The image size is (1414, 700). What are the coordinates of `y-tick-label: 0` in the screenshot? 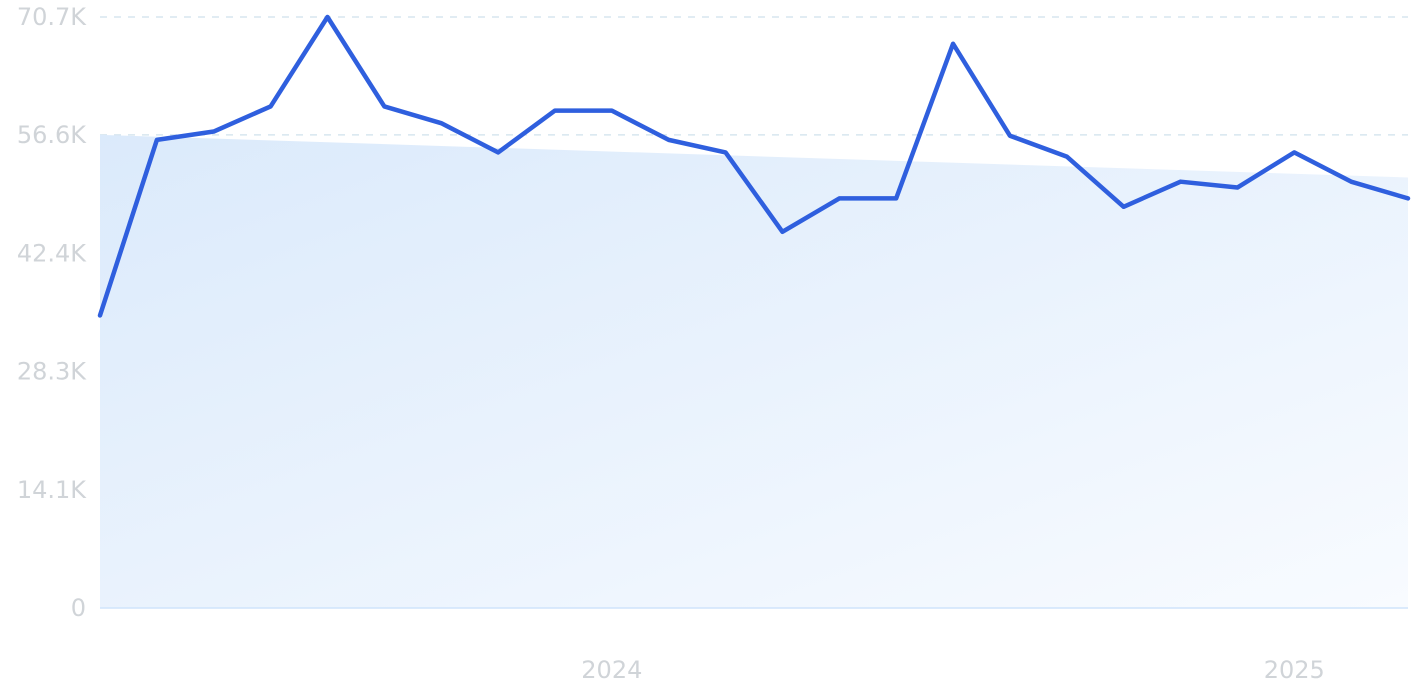 It's located at (78, 608).